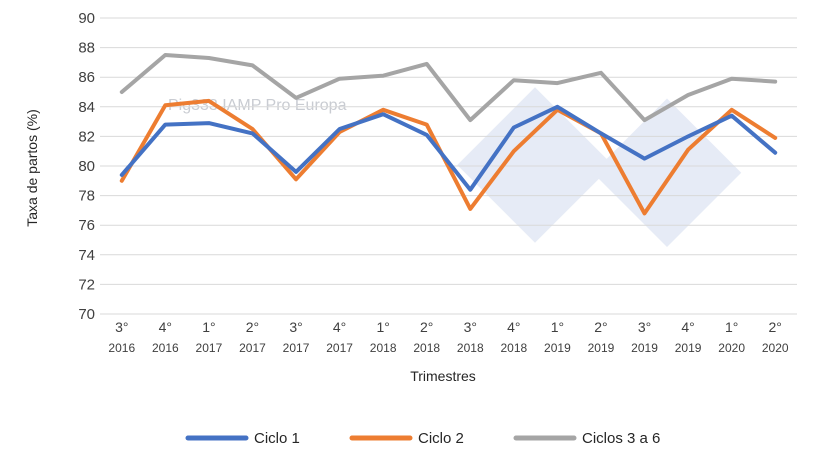 This screenshot has height=461, width=820. I want to click on legend-label: Ciclo 1, so click(277, 438).